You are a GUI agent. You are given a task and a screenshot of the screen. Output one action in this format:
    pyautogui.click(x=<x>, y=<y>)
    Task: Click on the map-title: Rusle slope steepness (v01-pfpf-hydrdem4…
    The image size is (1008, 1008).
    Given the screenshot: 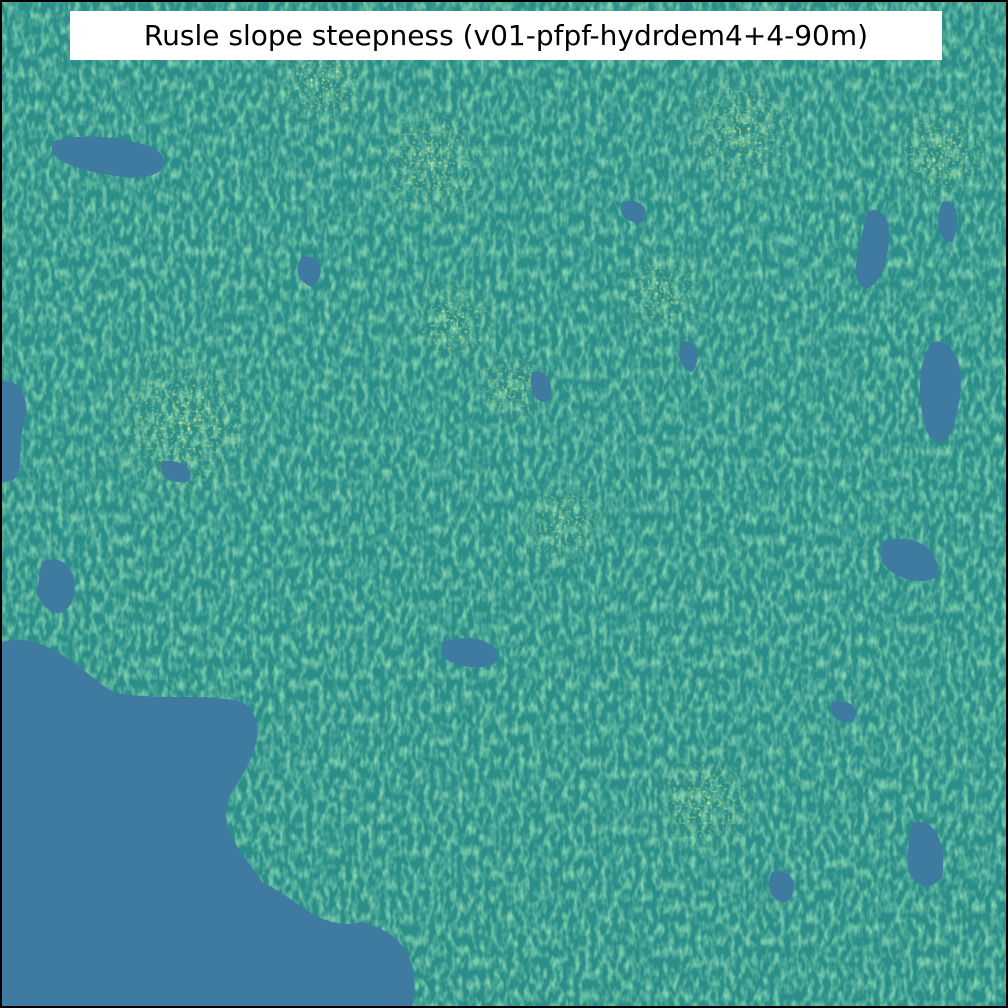 What is the action you would take?
    pyautogui.click(x=506, y=35)
    